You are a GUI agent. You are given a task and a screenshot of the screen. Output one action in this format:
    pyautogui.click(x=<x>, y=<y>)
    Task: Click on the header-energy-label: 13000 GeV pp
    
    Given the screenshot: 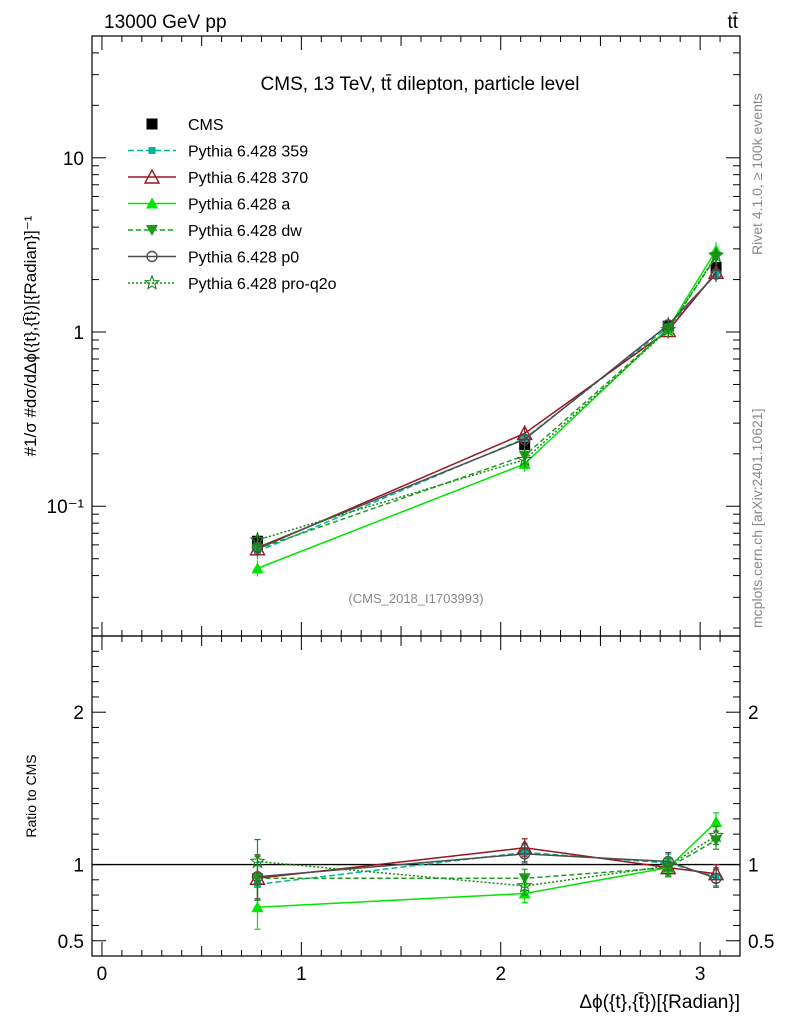 What is the action you would take?
    pyautogui.click(x=165, y=22)
    